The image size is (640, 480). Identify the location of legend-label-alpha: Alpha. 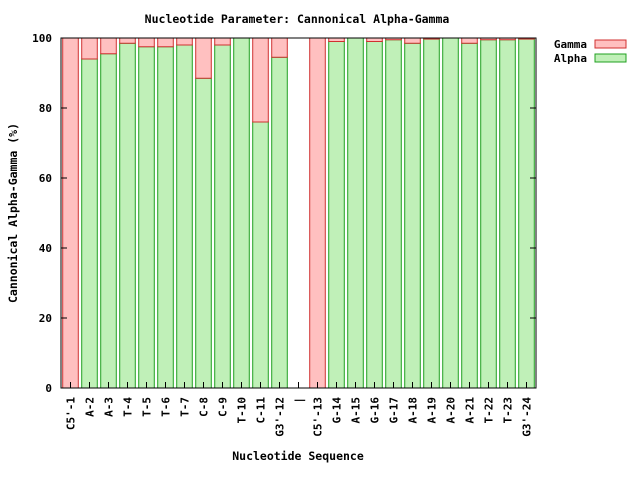
(570, 58).